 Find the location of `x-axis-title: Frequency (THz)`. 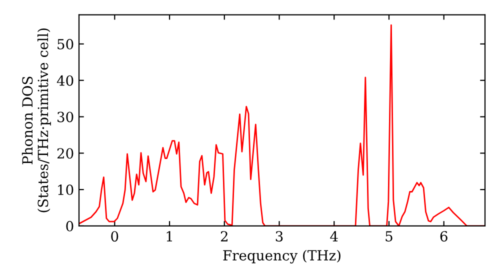

x-axis-title: Frequency (THz) is located at coordinates (281, 257).